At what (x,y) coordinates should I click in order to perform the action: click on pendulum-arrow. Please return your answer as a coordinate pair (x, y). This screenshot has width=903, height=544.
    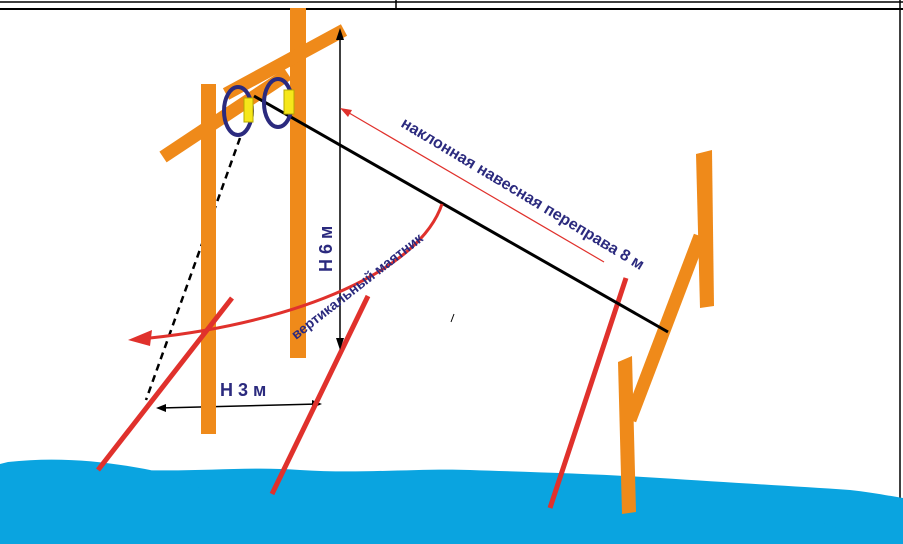
    Looking at the image, I should click on (286, 274).